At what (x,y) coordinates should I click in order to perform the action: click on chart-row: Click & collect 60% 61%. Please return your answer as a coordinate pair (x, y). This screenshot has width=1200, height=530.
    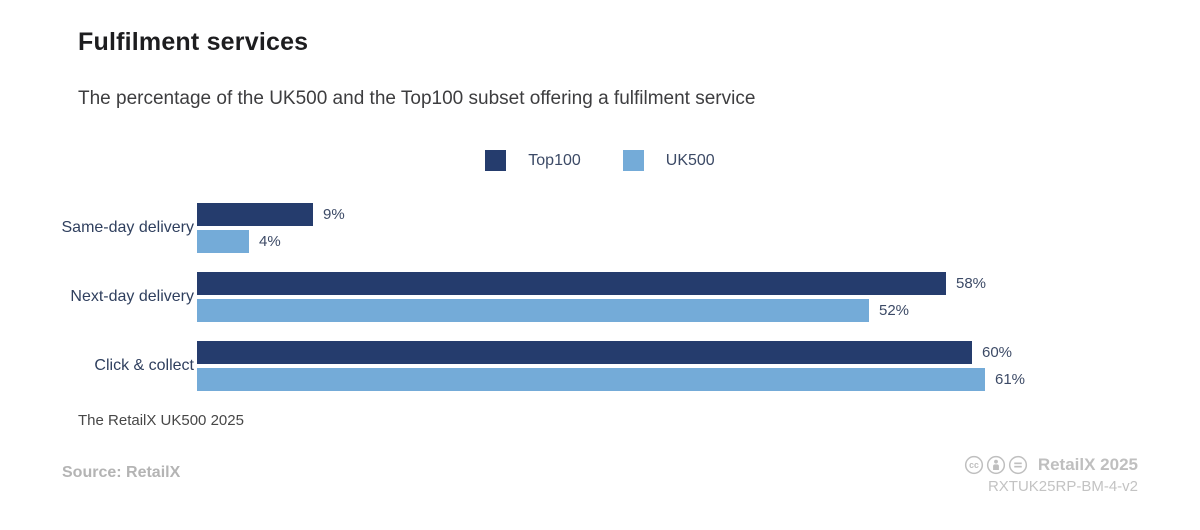
    Looking at the image, I should click on (600, 366).